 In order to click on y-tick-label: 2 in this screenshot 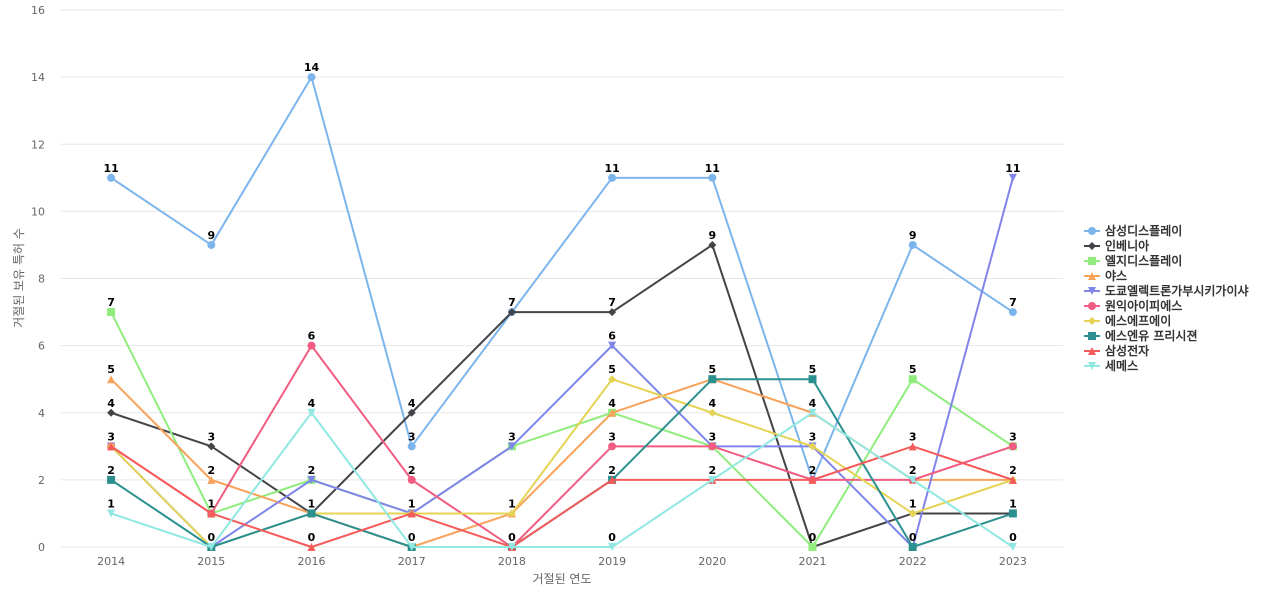, I will do `click(41, 480)`.